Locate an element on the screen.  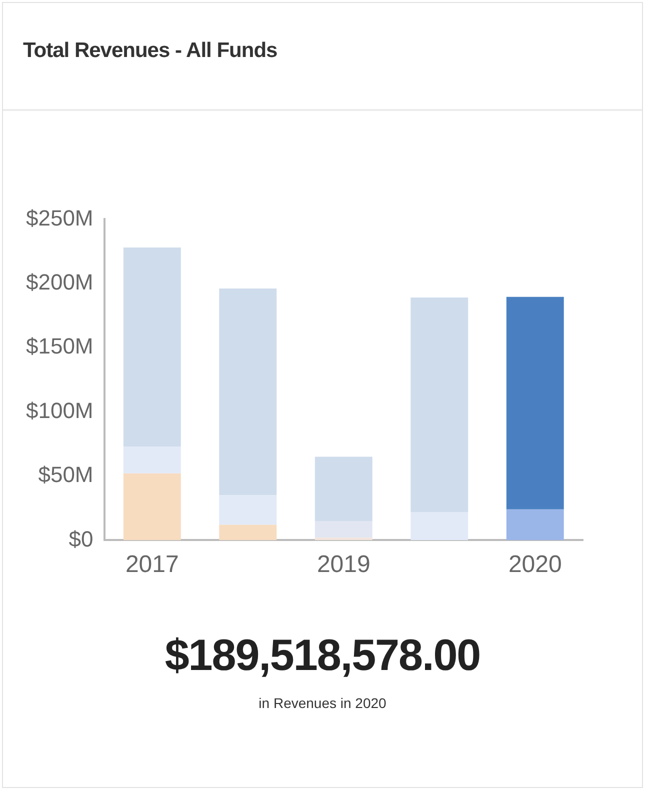
chart-title: Total Revenues - All Funds is located at coordinates (322, 57).